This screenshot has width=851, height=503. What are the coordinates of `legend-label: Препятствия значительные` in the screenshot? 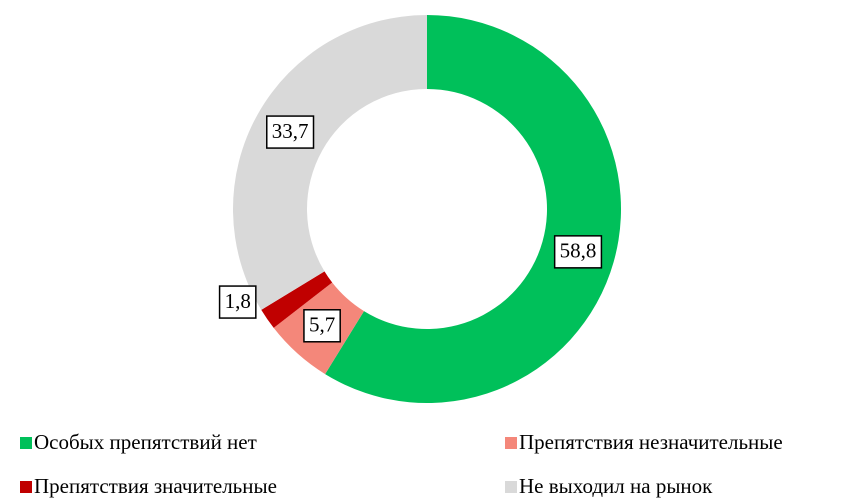 It's located at (155, 486).